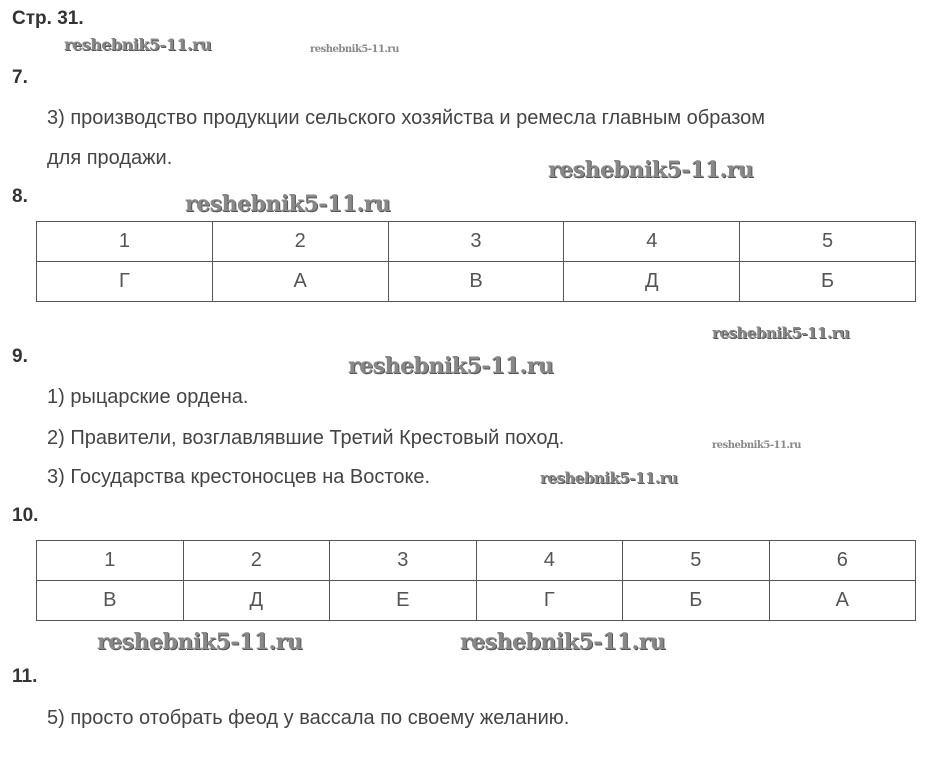  I want to click on task-7-answer-line2: для продажи., so click(110, 158).